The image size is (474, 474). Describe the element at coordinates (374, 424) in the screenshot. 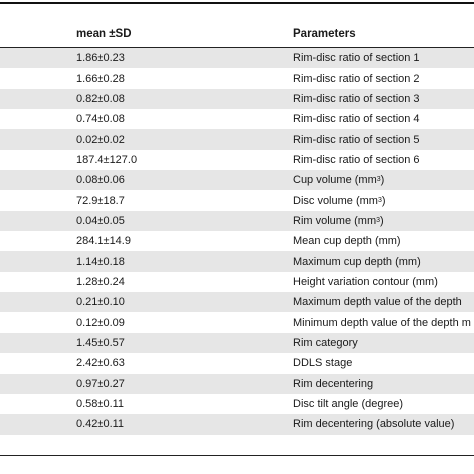

I see `cell-parameter: Rim decentering (absolute value)` at that location.